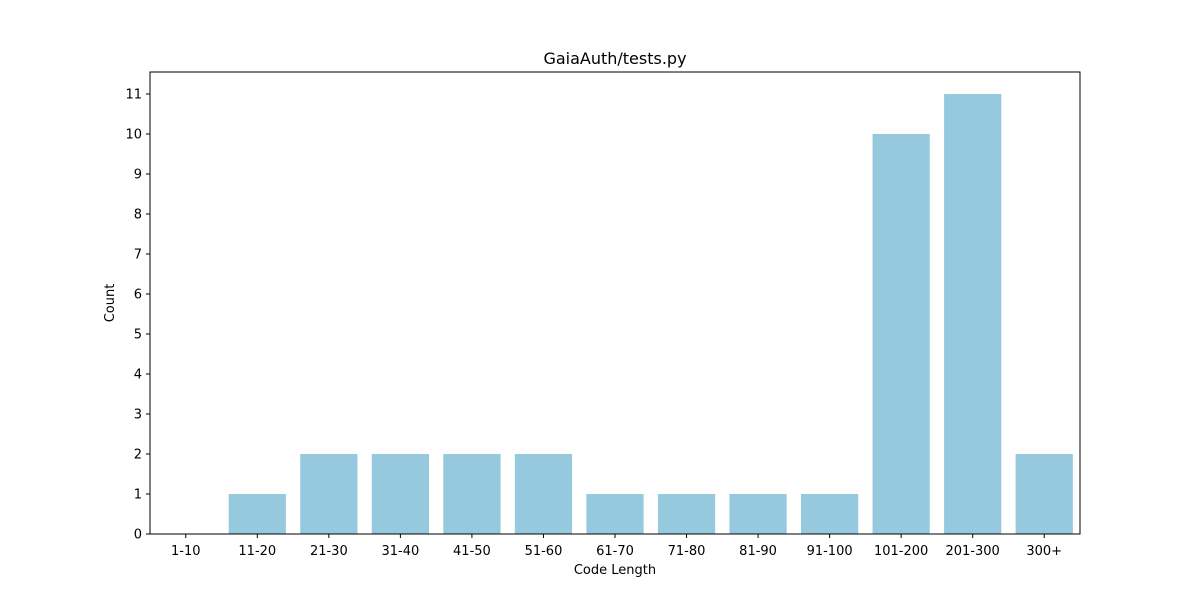 This screenshot has width=1200, height=605. Describe the element at coordinates (138, 295) in the screenshot. I see `y-tick-label: 6` at that location.